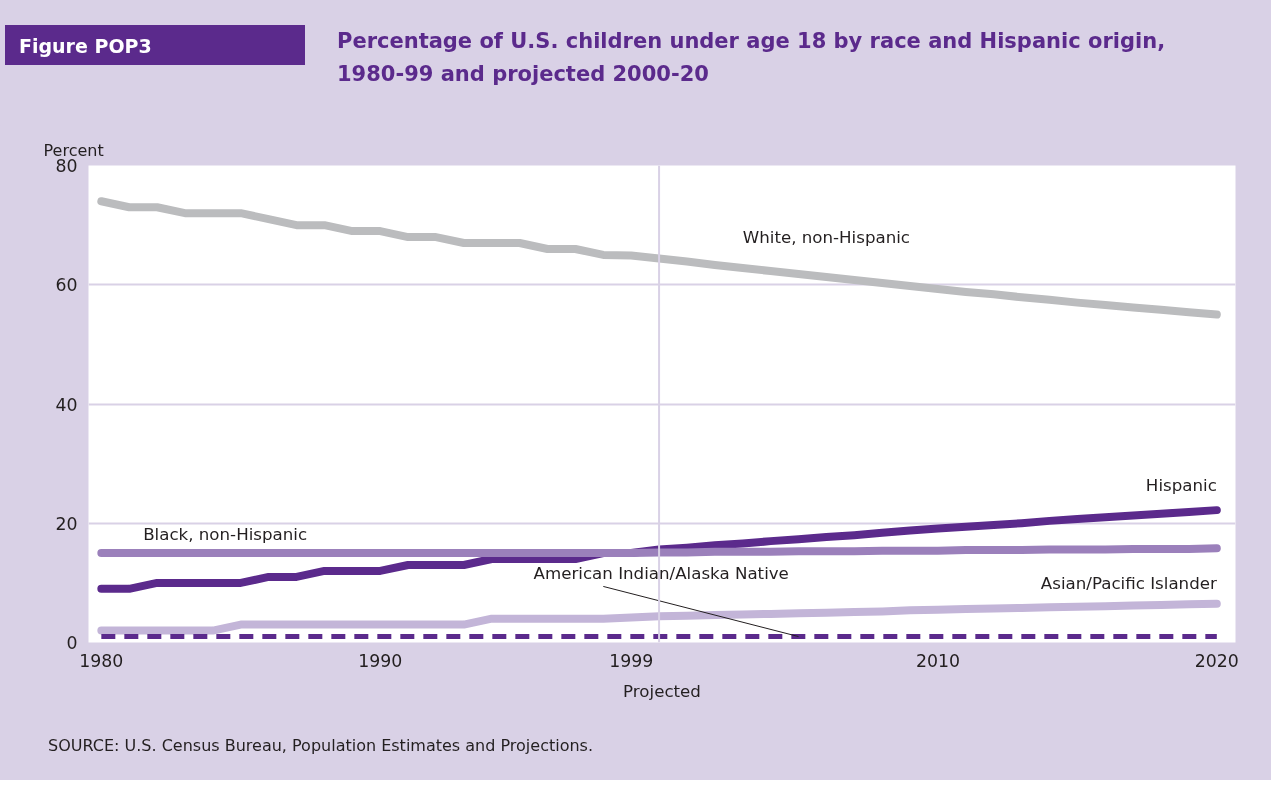 This screenshot has width=1271, height=785. What do you see at coordinates (661, 573) in the screenshot?
I see `text: American Indian/Alaska Native` at bounding box center [661, 573].